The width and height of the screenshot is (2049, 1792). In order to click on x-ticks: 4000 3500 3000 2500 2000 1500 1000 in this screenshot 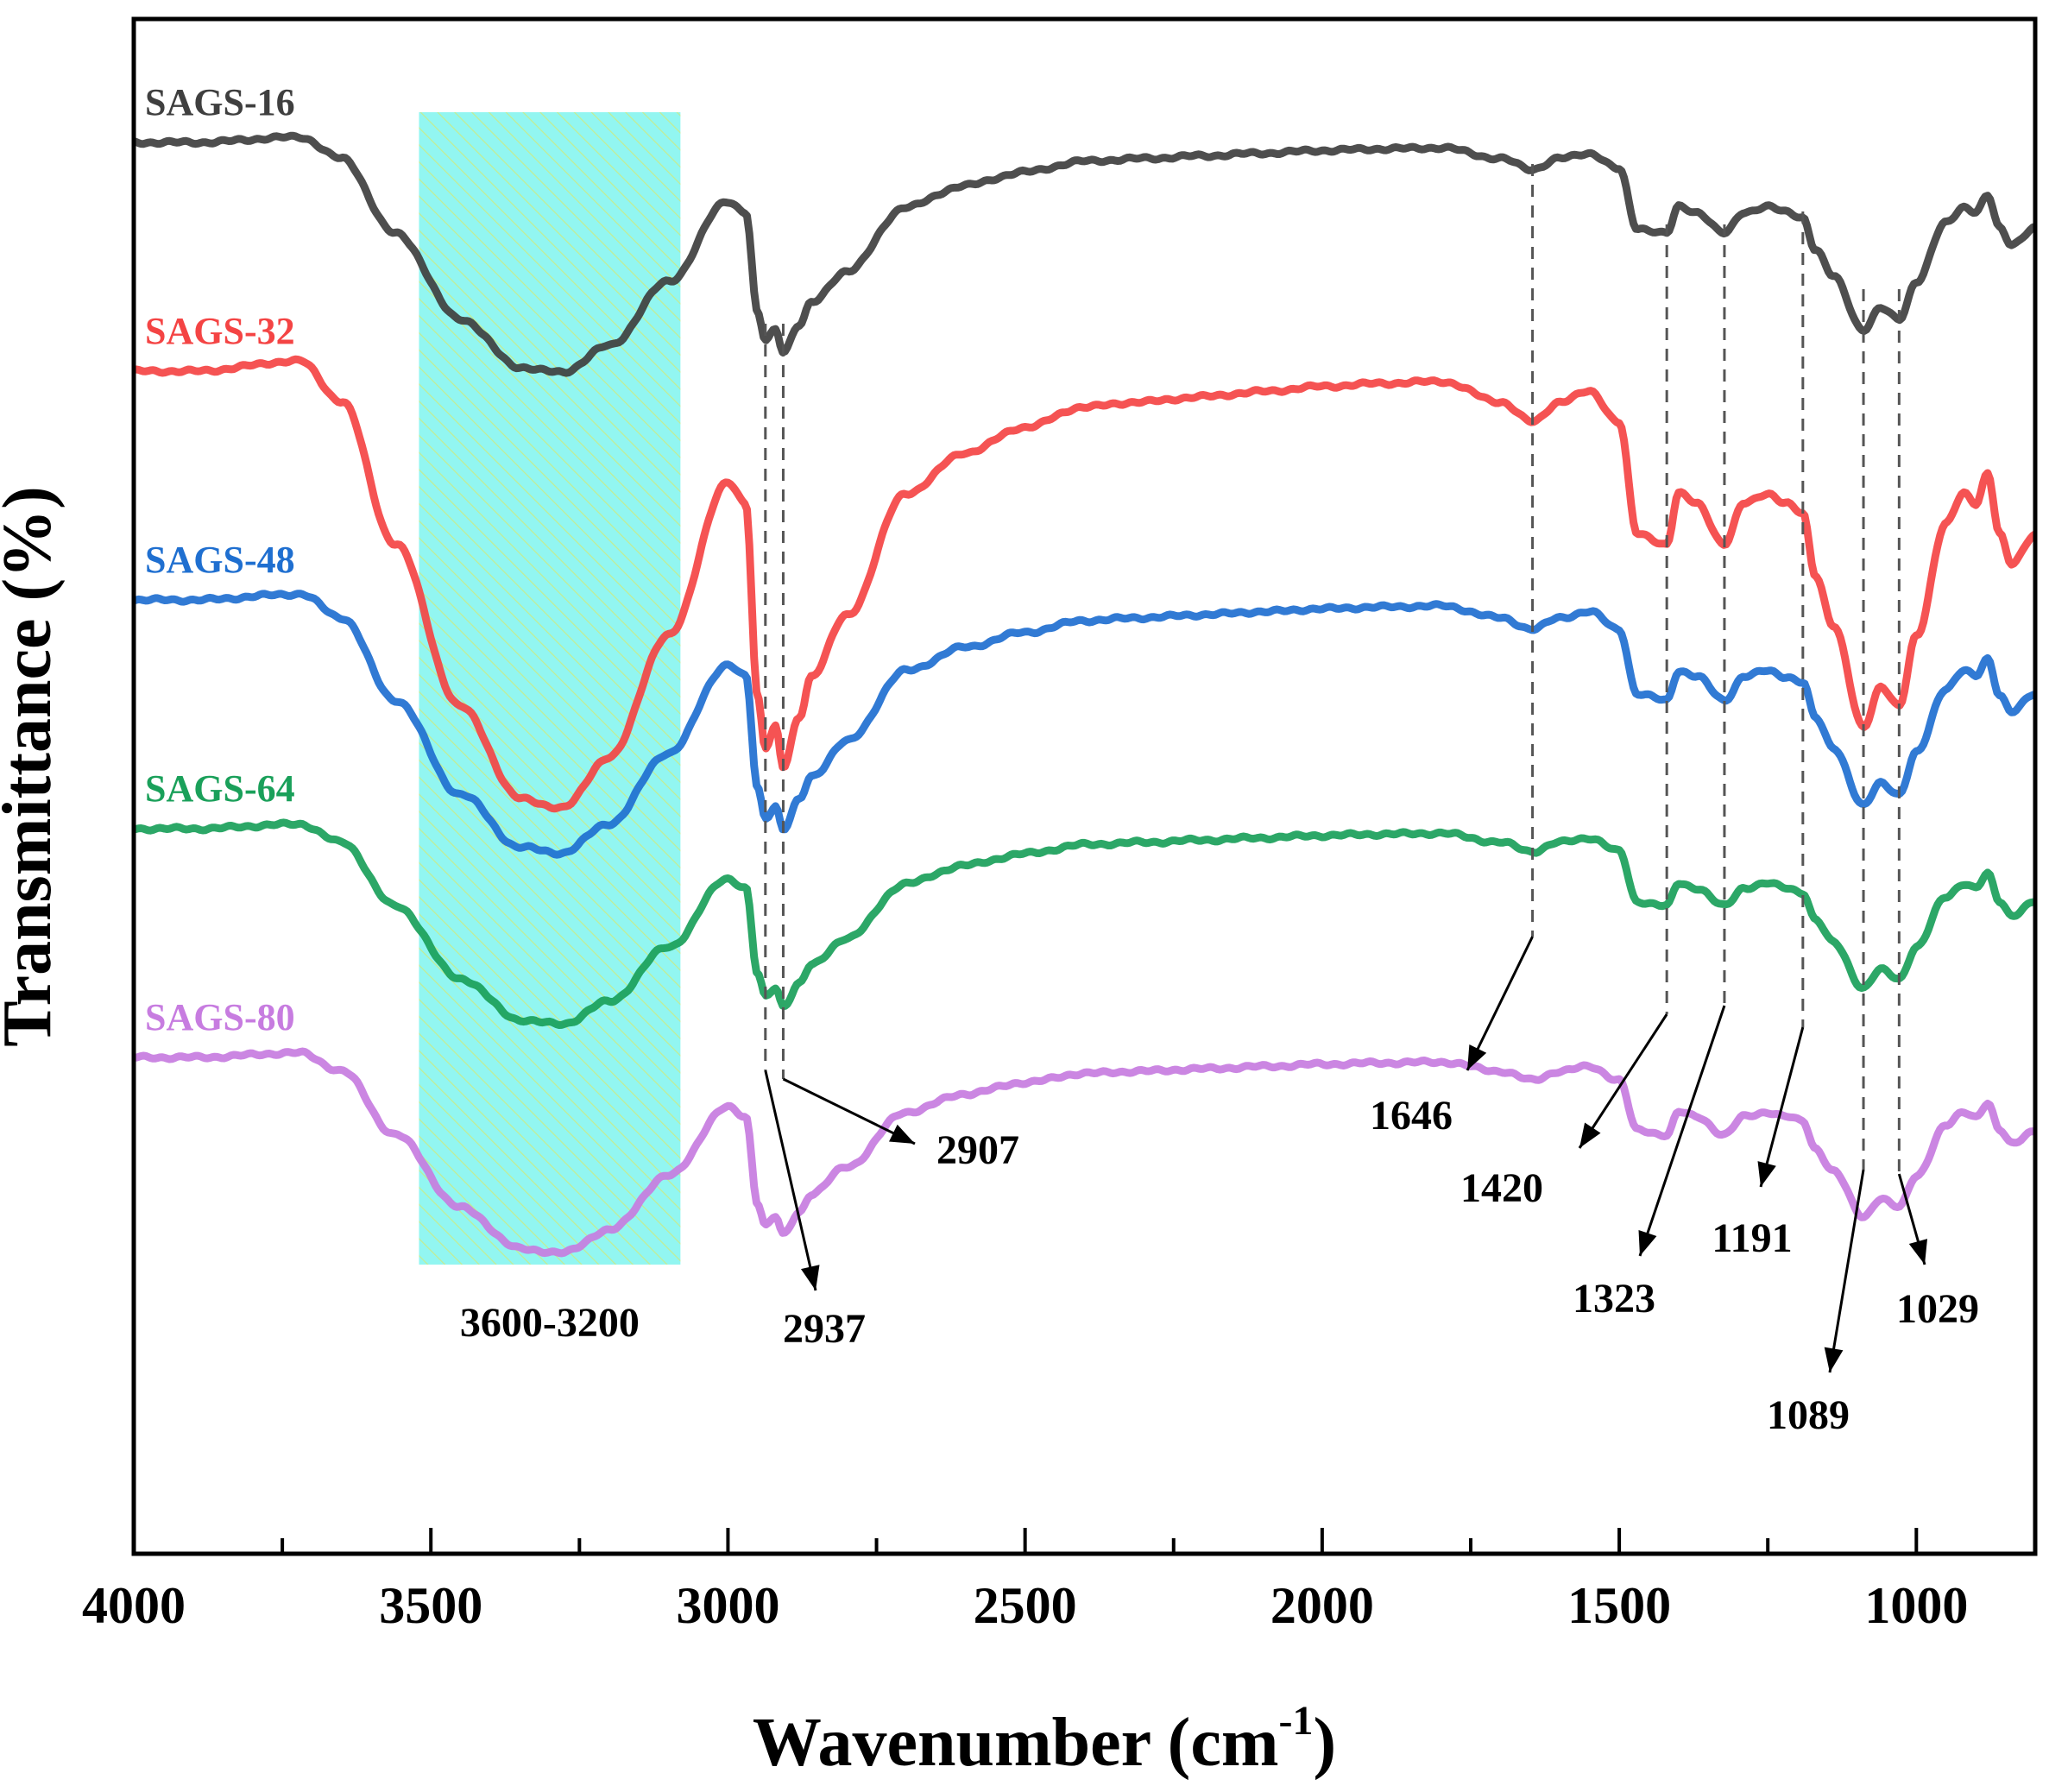, I will do `click(1025, 1581)`.